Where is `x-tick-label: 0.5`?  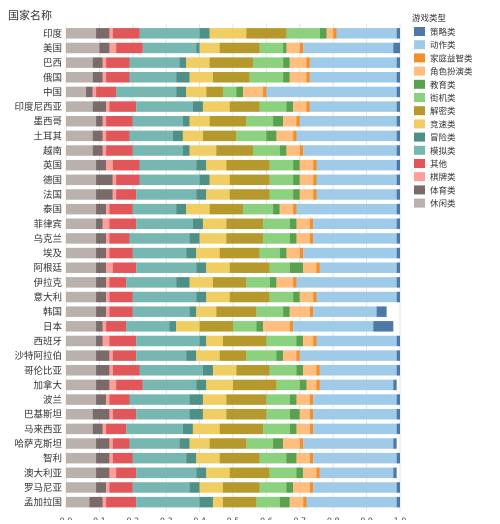 x-tick-label: 0.5 is located at coordinates (233, 518).